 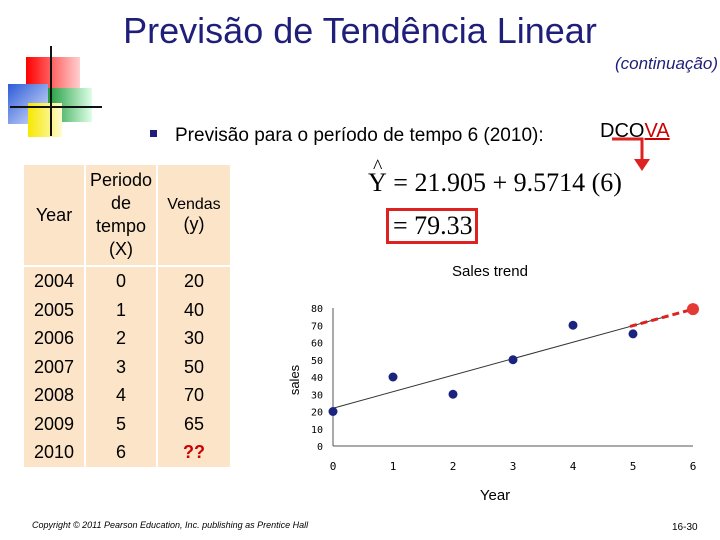 I want to click on years-column: 2004 2005 2006 2007 2008 2009 2010, so click(x=54, y=367).